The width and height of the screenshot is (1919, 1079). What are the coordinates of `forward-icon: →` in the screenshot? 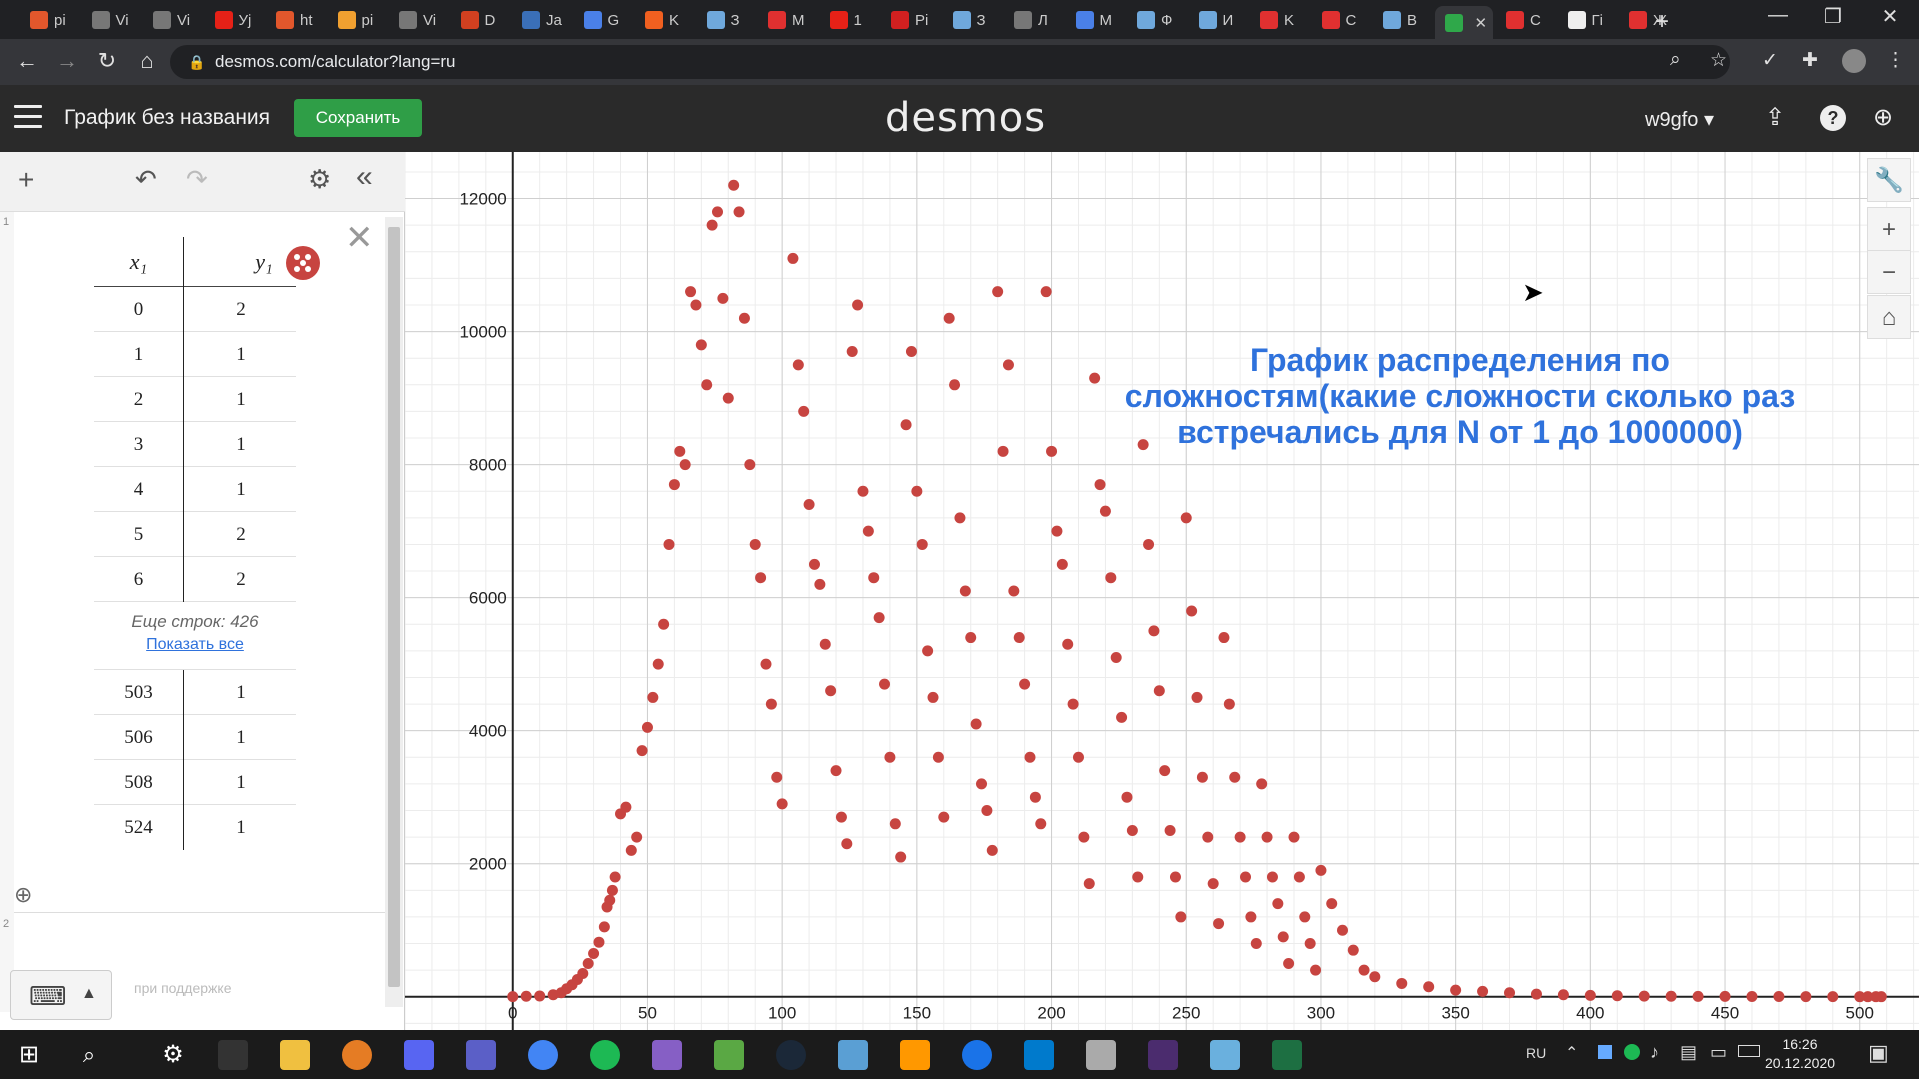 It's located at (67, 60).